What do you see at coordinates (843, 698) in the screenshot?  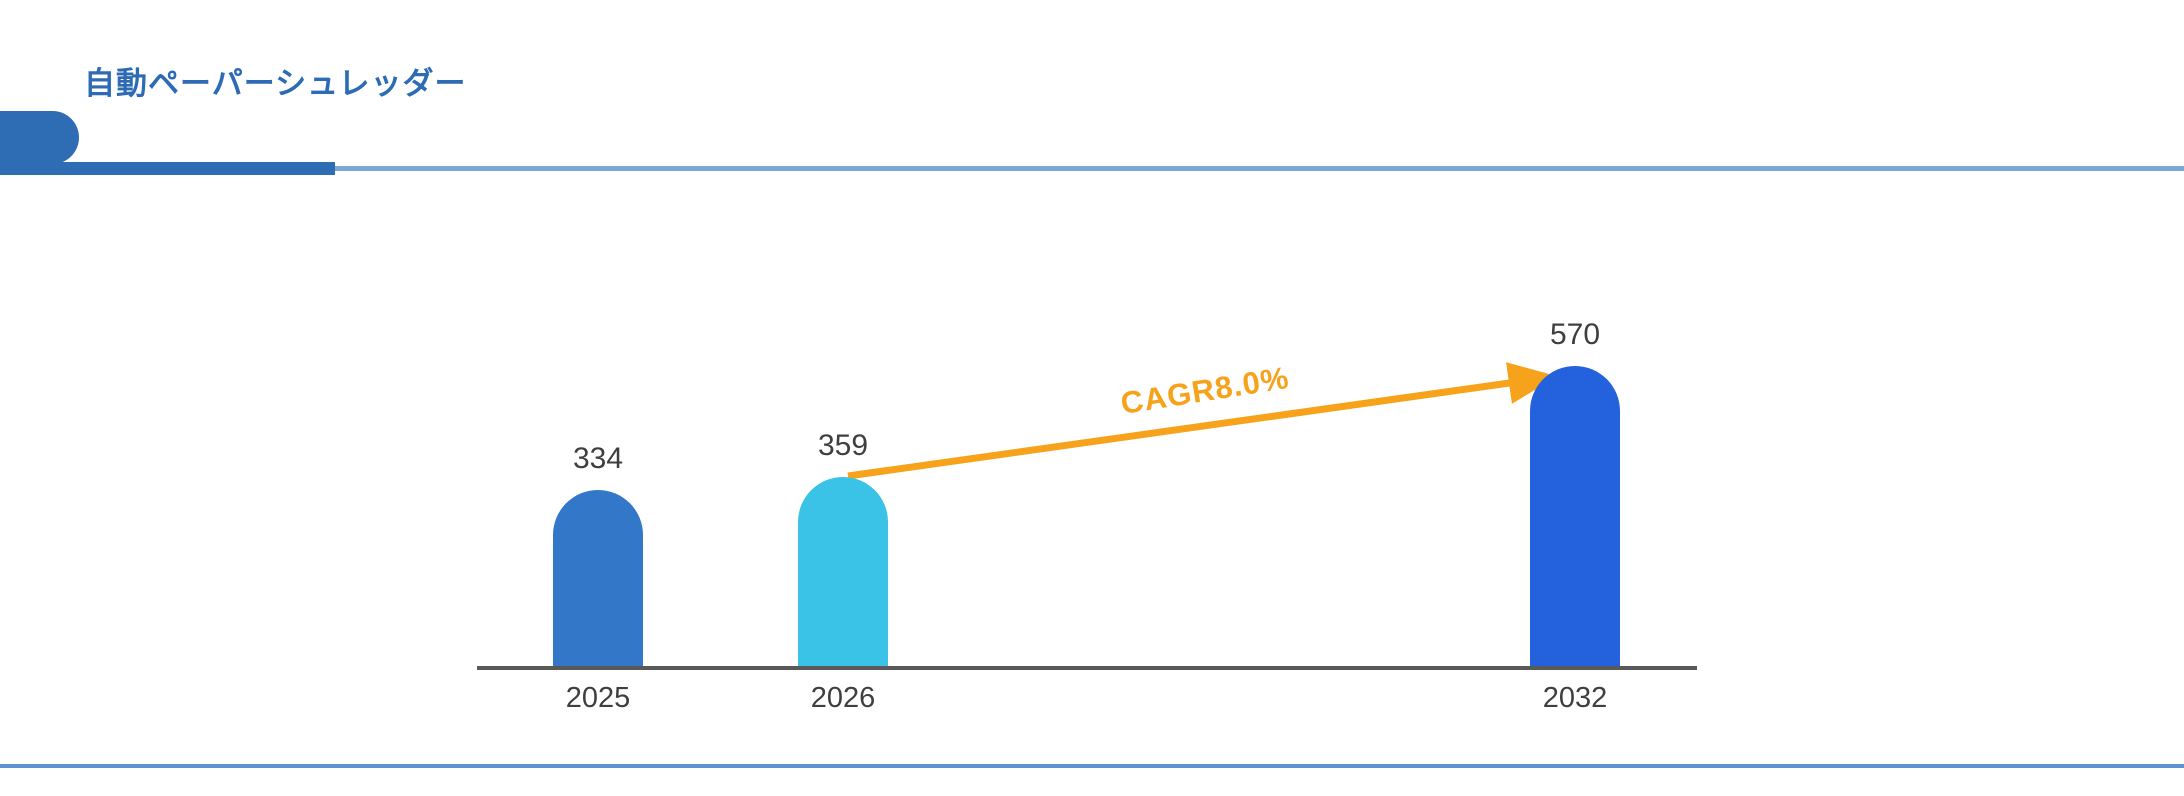 I see `x-tick-2026: 2026` at bounding box center [843, 698].